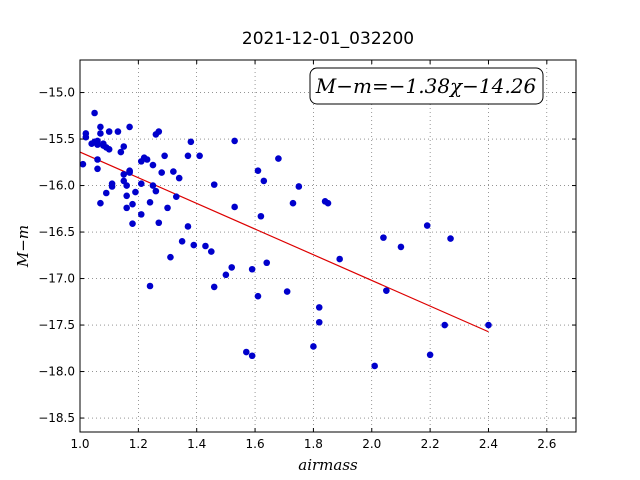 This screenshot has height=480, width=640. I want to click on y-tick-label: −17.0, so click(56, 279).